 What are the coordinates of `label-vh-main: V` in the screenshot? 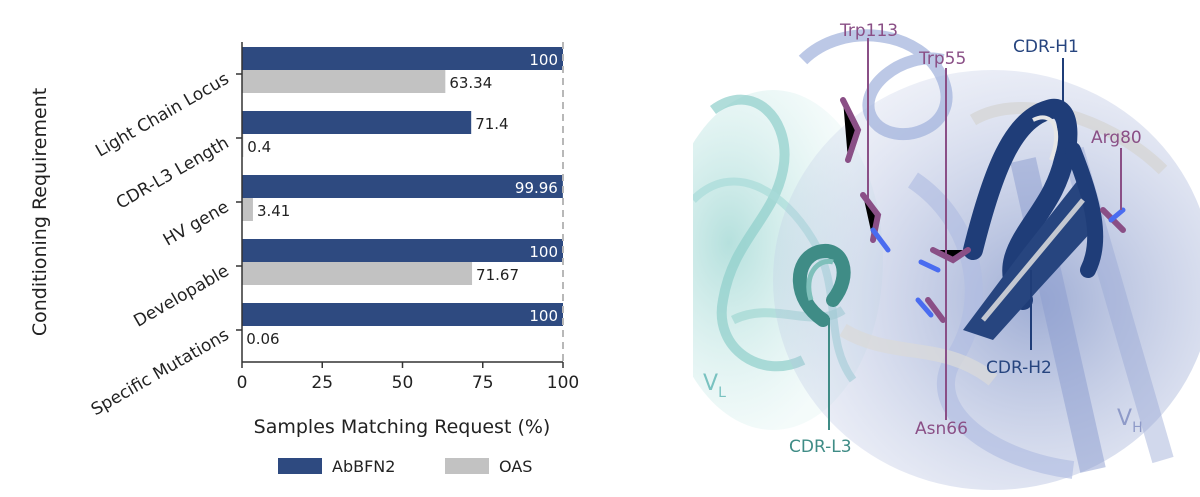 It's located at (1124, 418).